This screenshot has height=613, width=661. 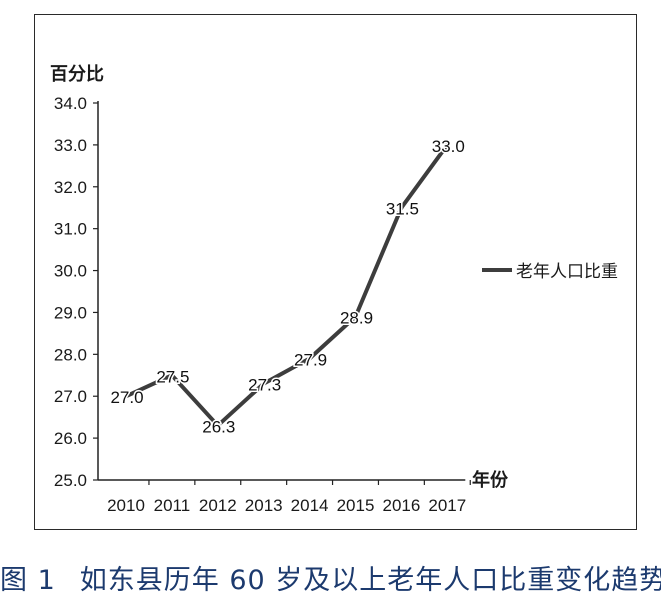 I want to click on y-tick-label: 34.0, so click(x=70, y=103).